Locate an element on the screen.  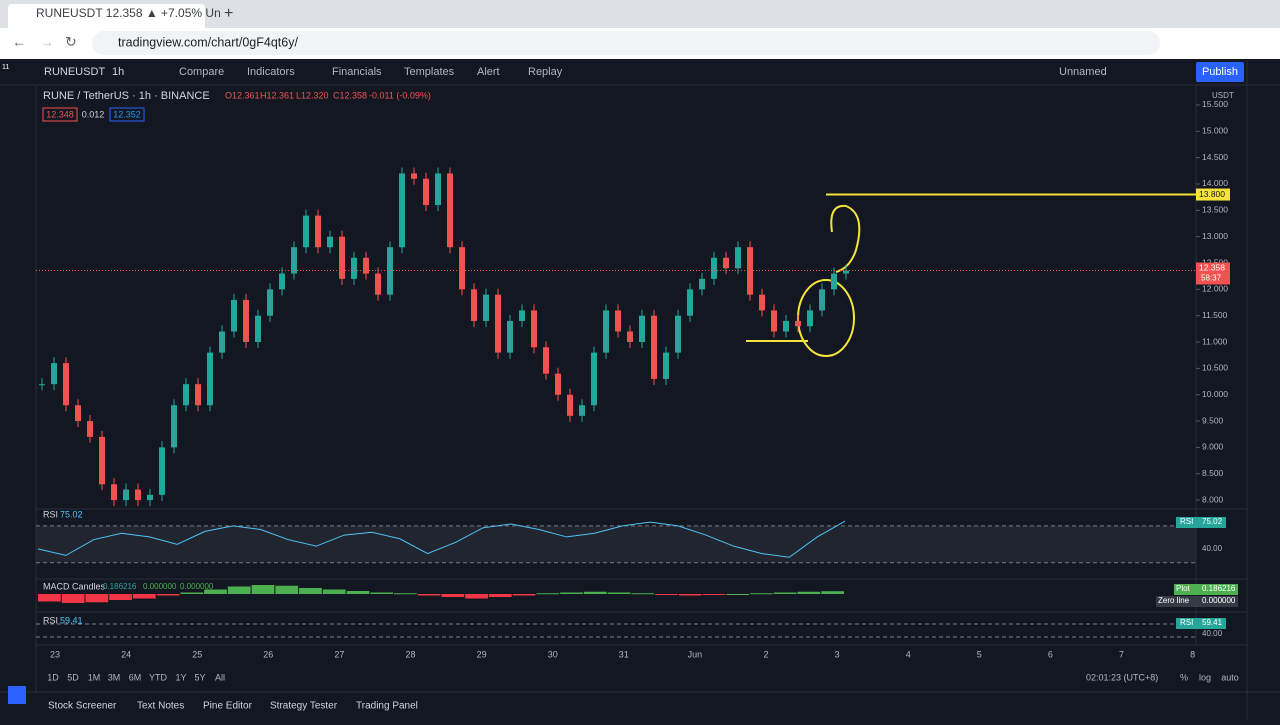
price-tick: 11.500 is located at coordinates (1215, 315).